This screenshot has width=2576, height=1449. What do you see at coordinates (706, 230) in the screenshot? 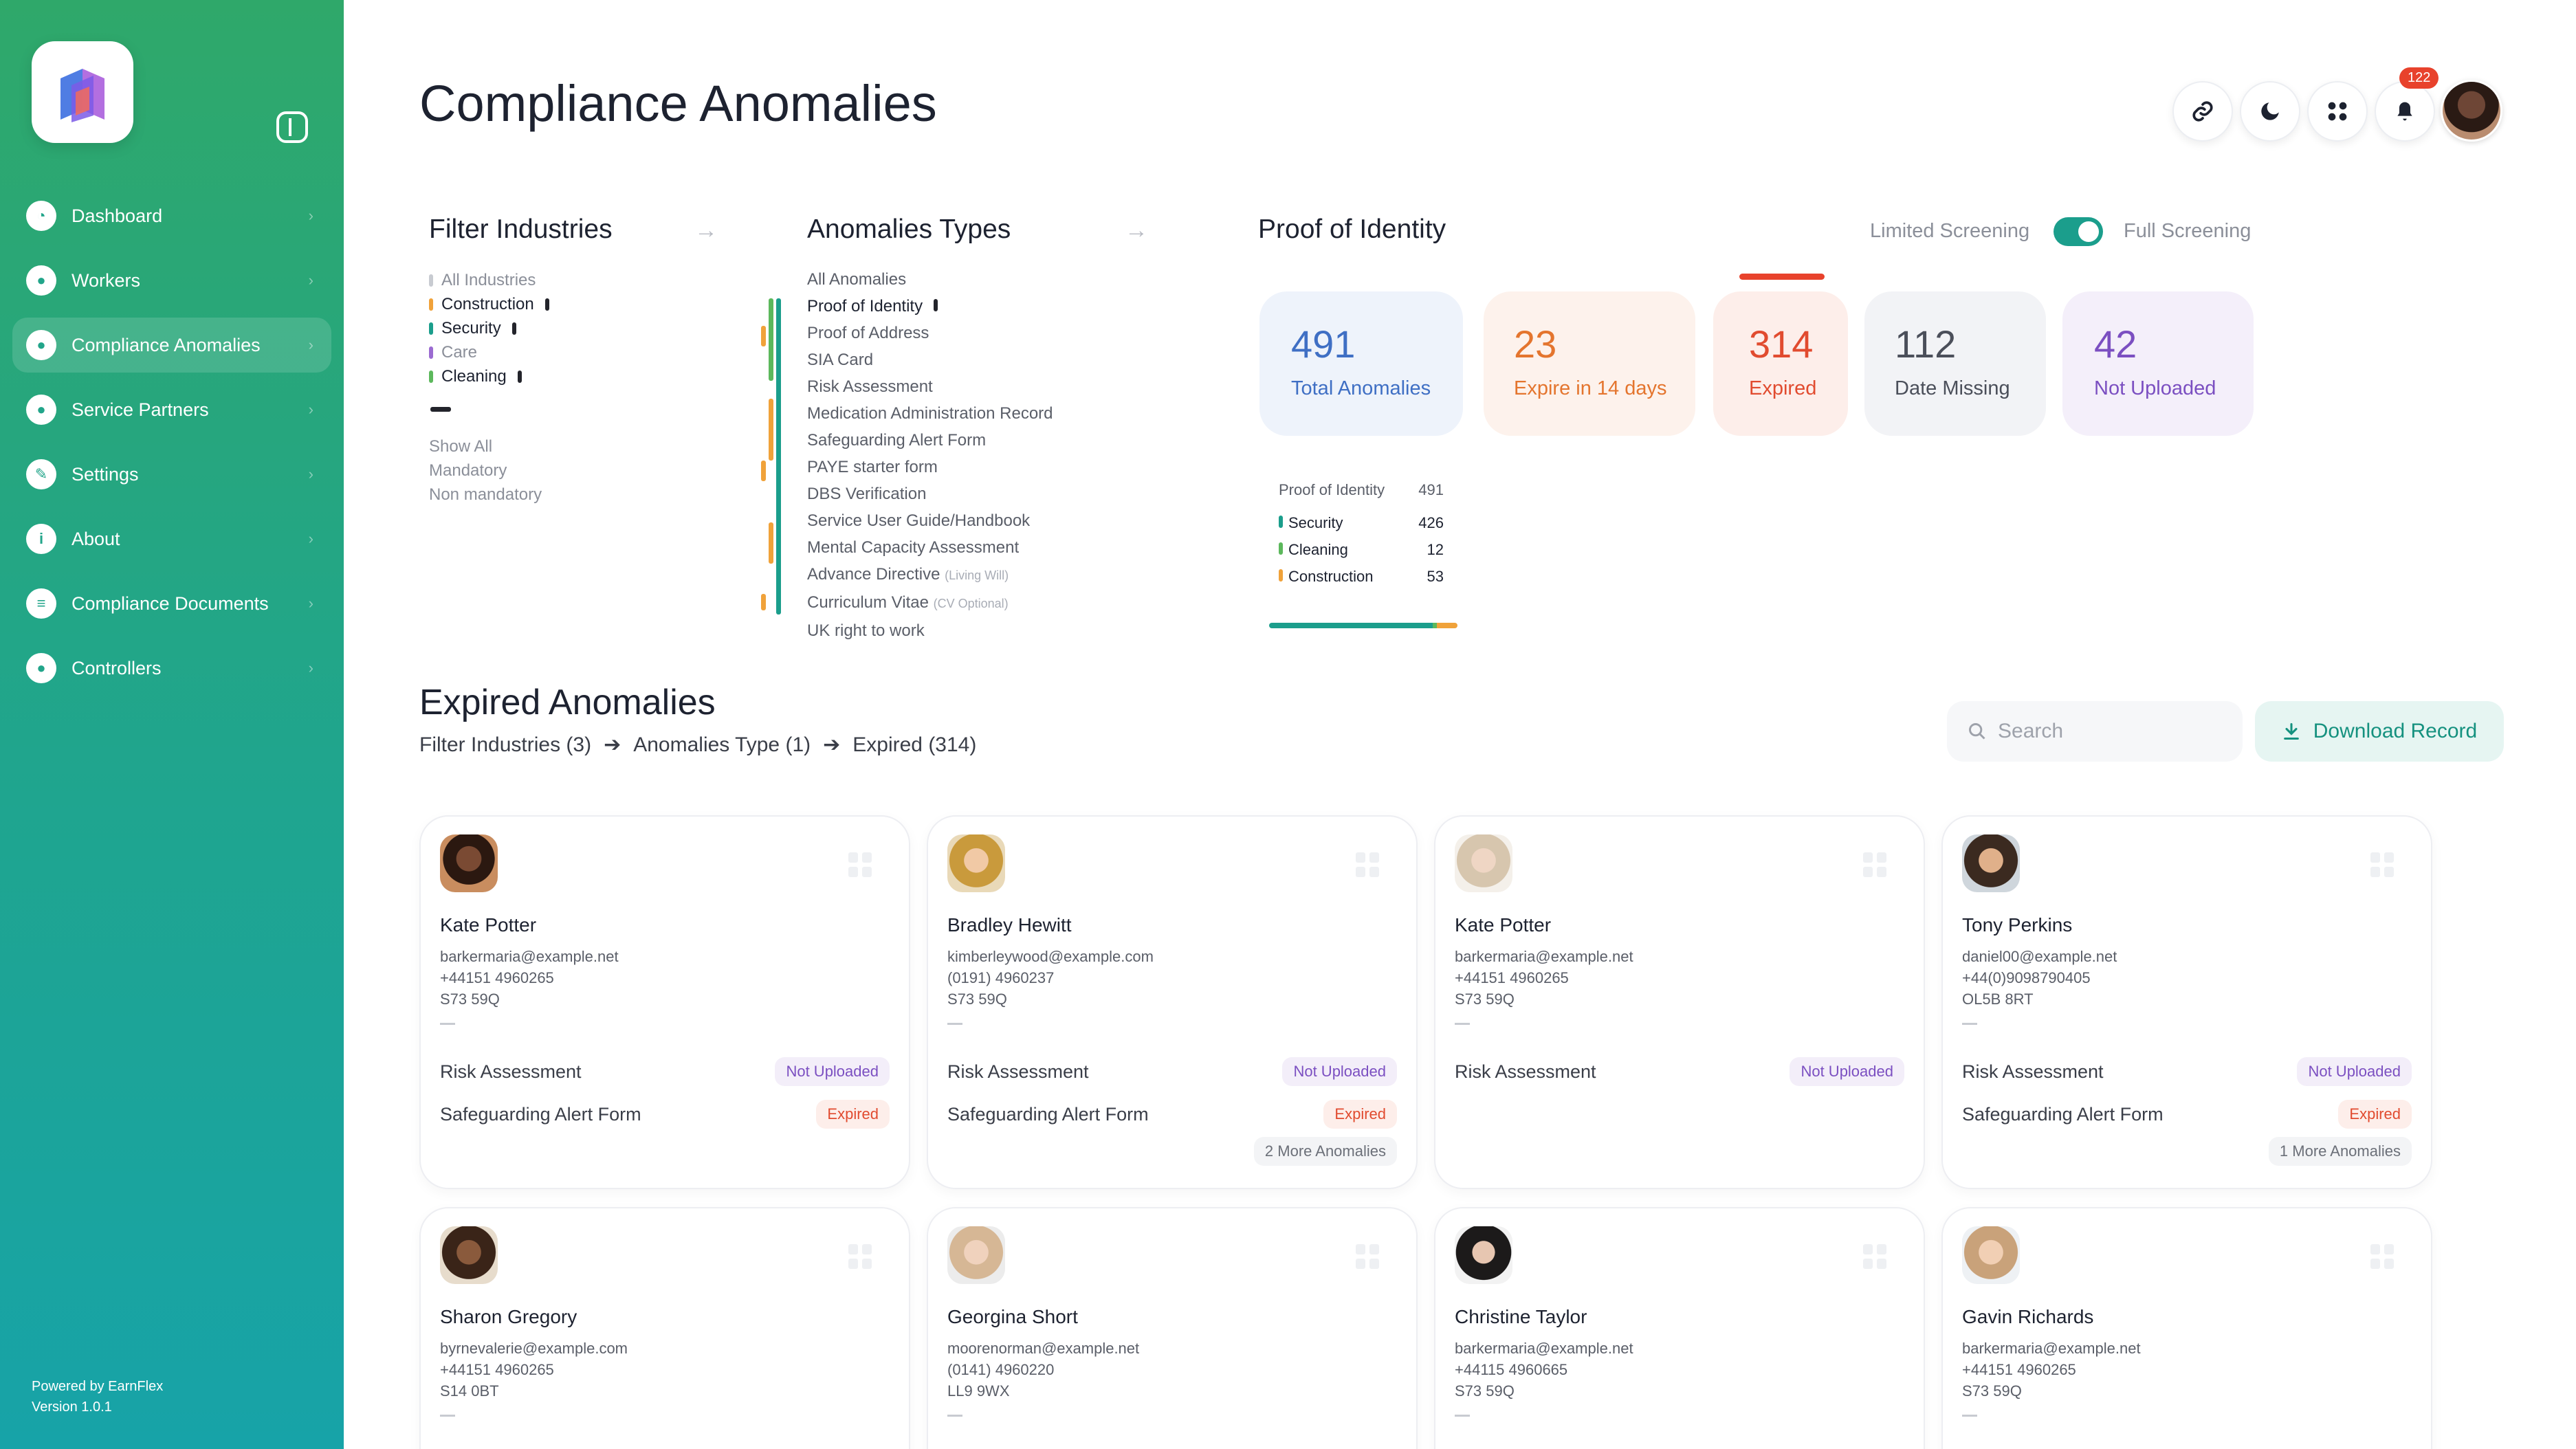
I see `arrow-right-icon: →` at bounding box center [706, 230].